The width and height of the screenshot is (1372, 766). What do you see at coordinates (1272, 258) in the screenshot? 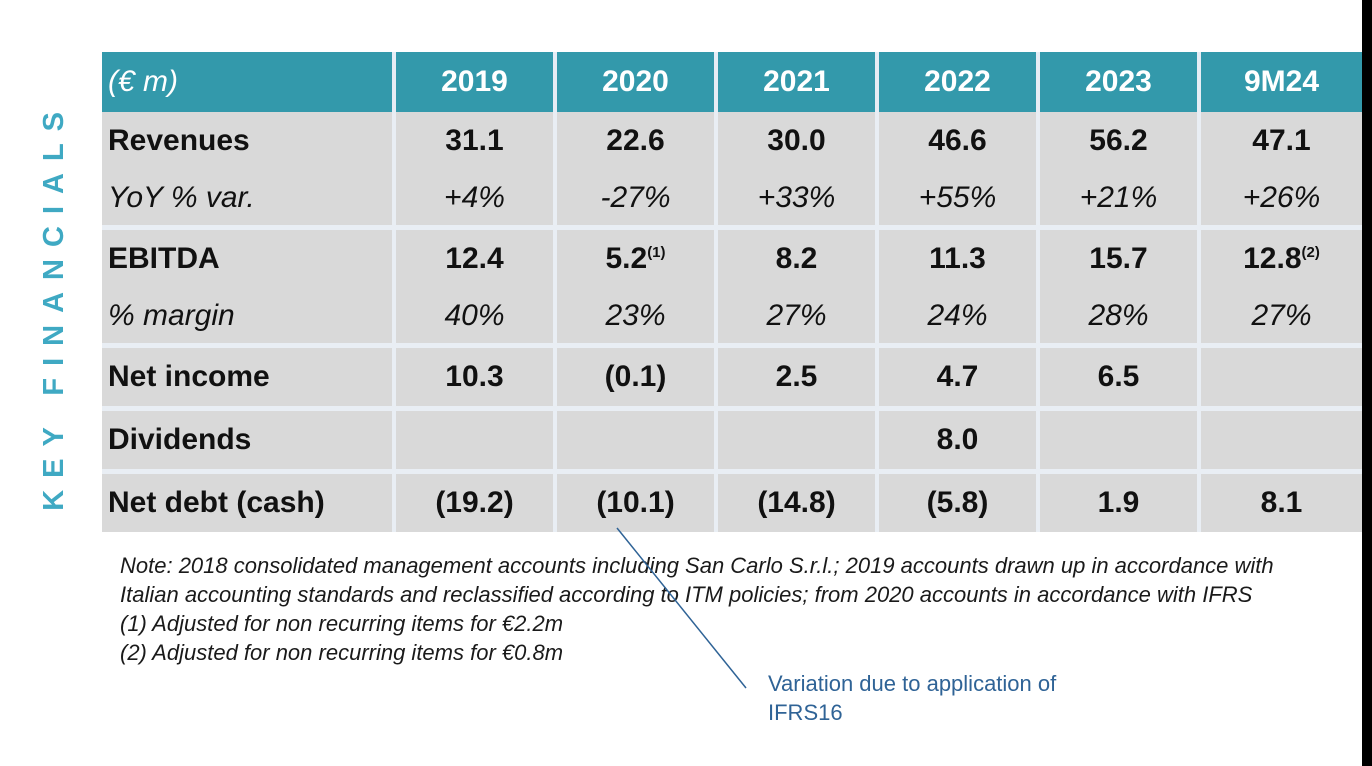
I see `cell-value: 12.8` at bounding box center [1272, 258].